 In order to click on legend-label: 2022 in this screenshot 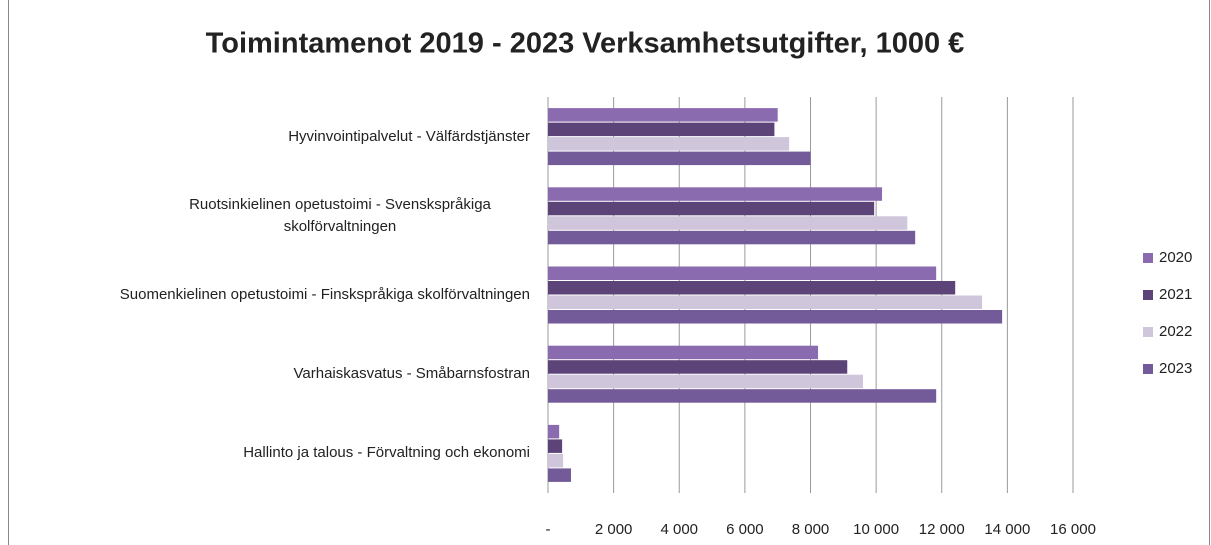, I will do `click(1175, 331)`.